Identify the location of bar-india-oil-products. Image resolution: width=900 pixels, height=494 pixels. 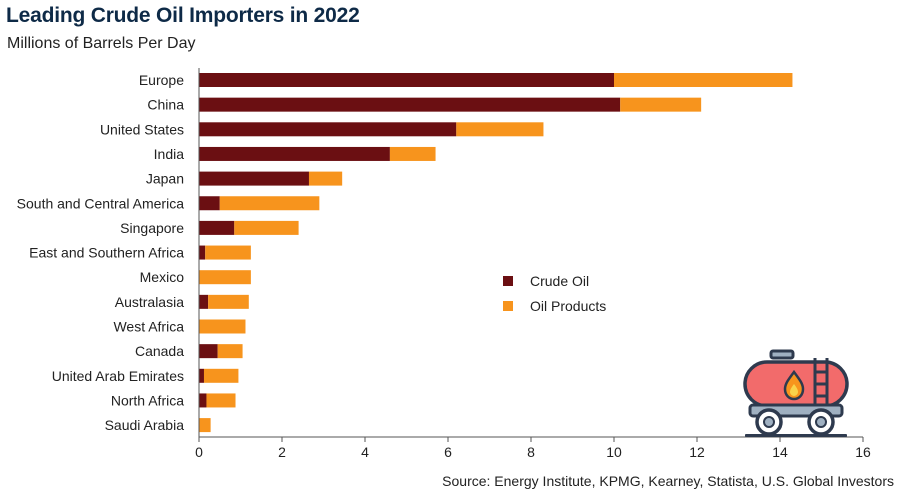
(412, 153).